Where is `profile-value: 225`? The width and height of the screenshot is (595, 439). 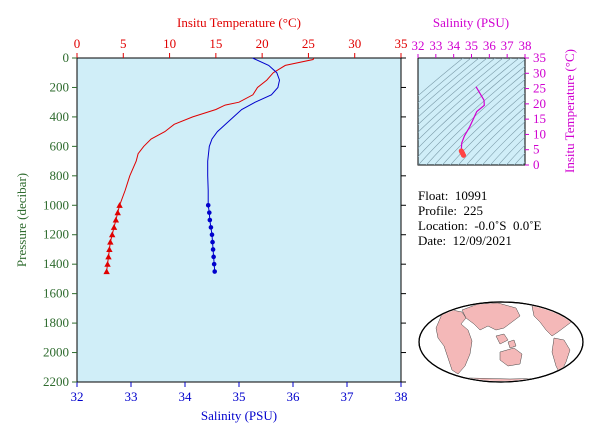 profile-value: 225 is located at coordinates (473, 210).